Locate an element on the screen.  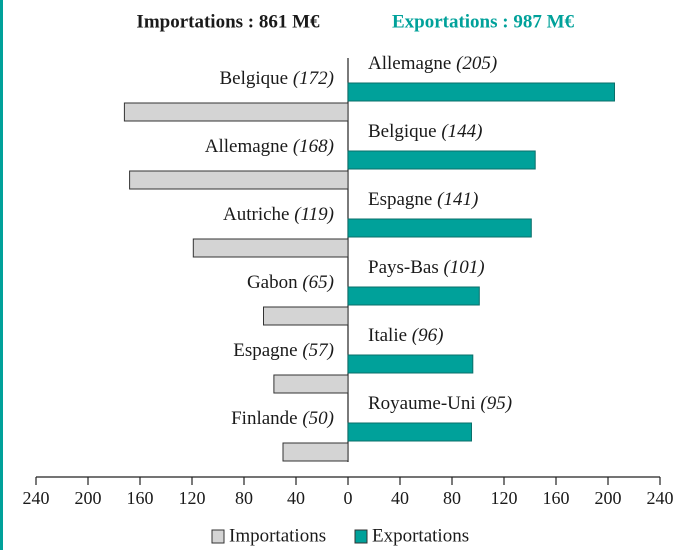
category-label: Finlande is located at coordinates (264, 418).